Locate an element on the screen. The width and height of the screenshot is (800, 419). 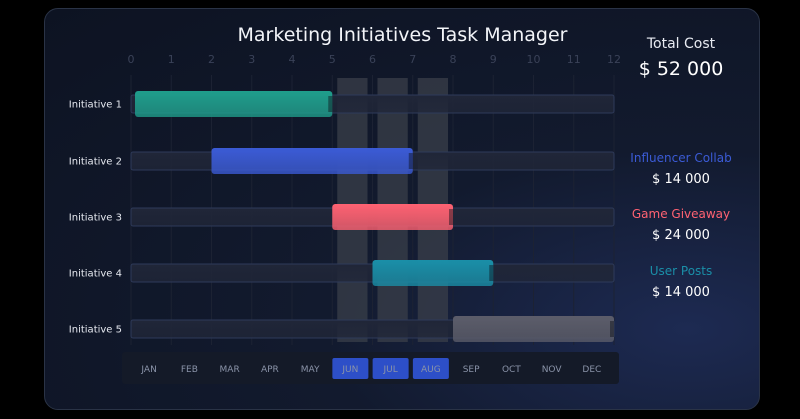
month-label: JAN is located at coordinates (148, 370).